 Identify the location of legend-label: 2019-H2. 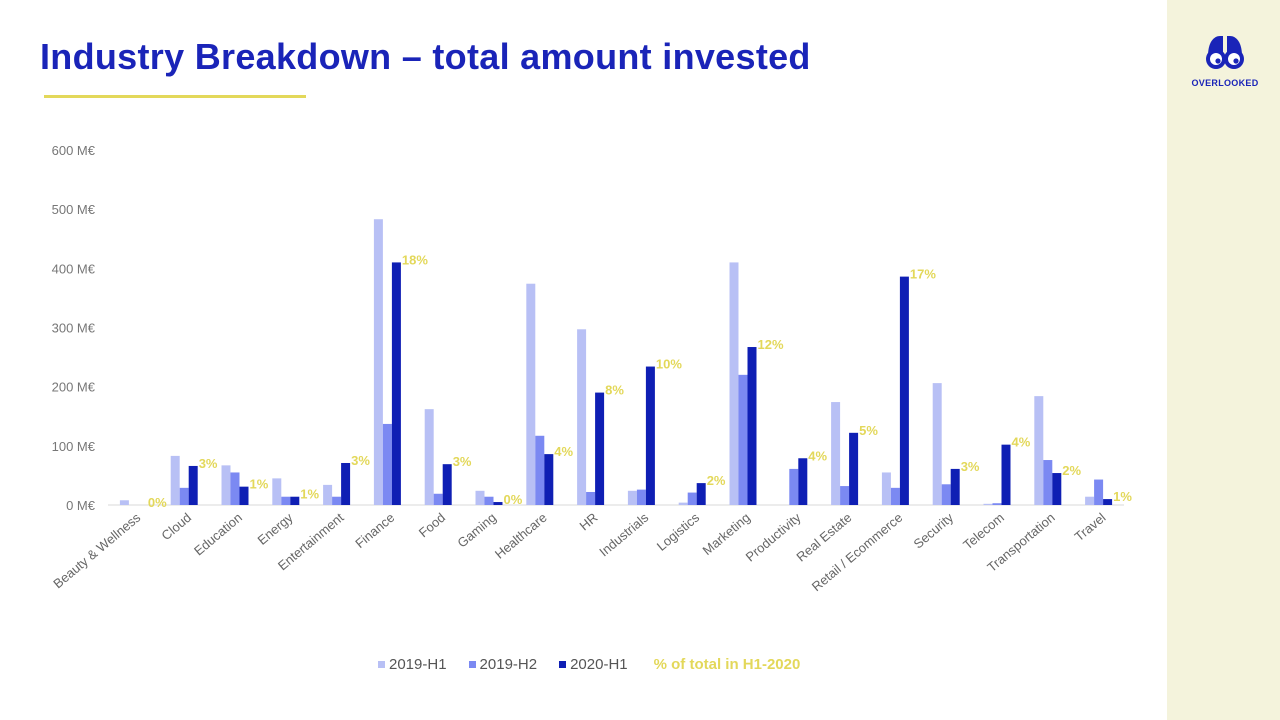
(508, 664).